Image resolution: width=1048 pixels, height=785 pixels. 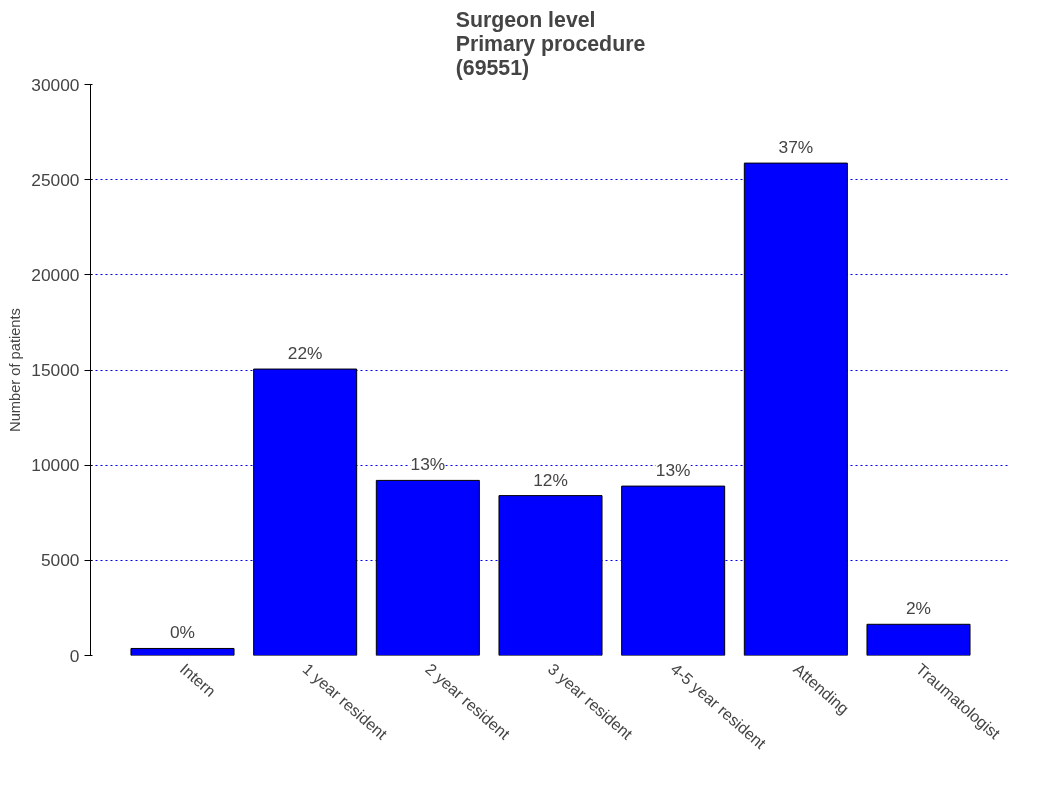 What do you see at coordinates (550, 43) in the screenshot?
I see `chart-title: Surgeon level Primary procedure (69551)` at bounding box center [550, 43].